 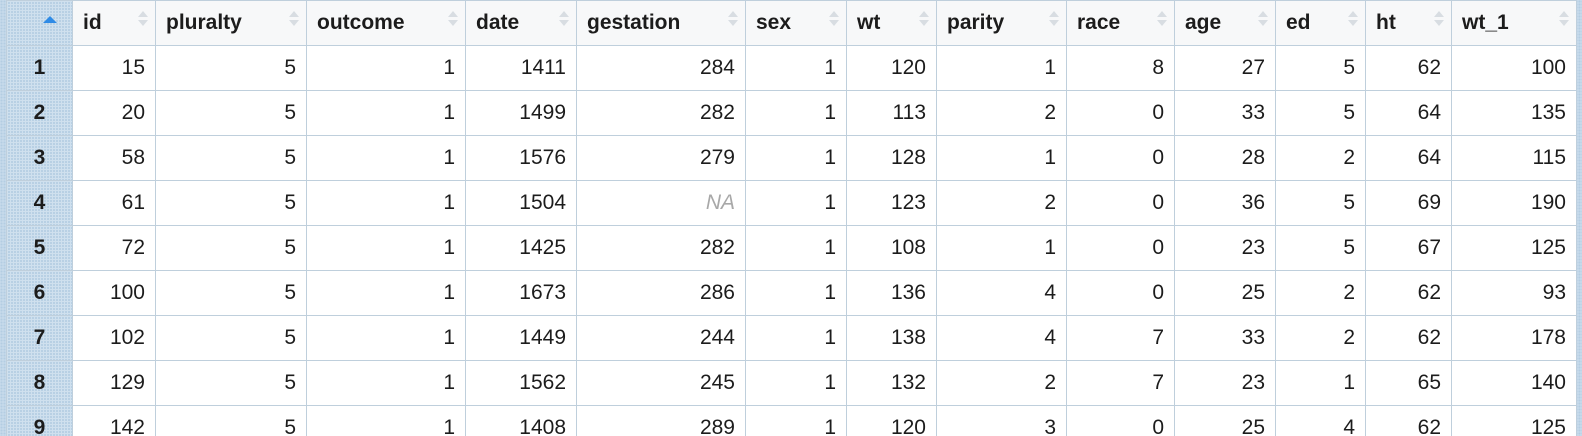 What do you see at coordinates (1001, 23) in the screenshot?
I see `column-header-7: parity` at bounding box center [1001, 23].